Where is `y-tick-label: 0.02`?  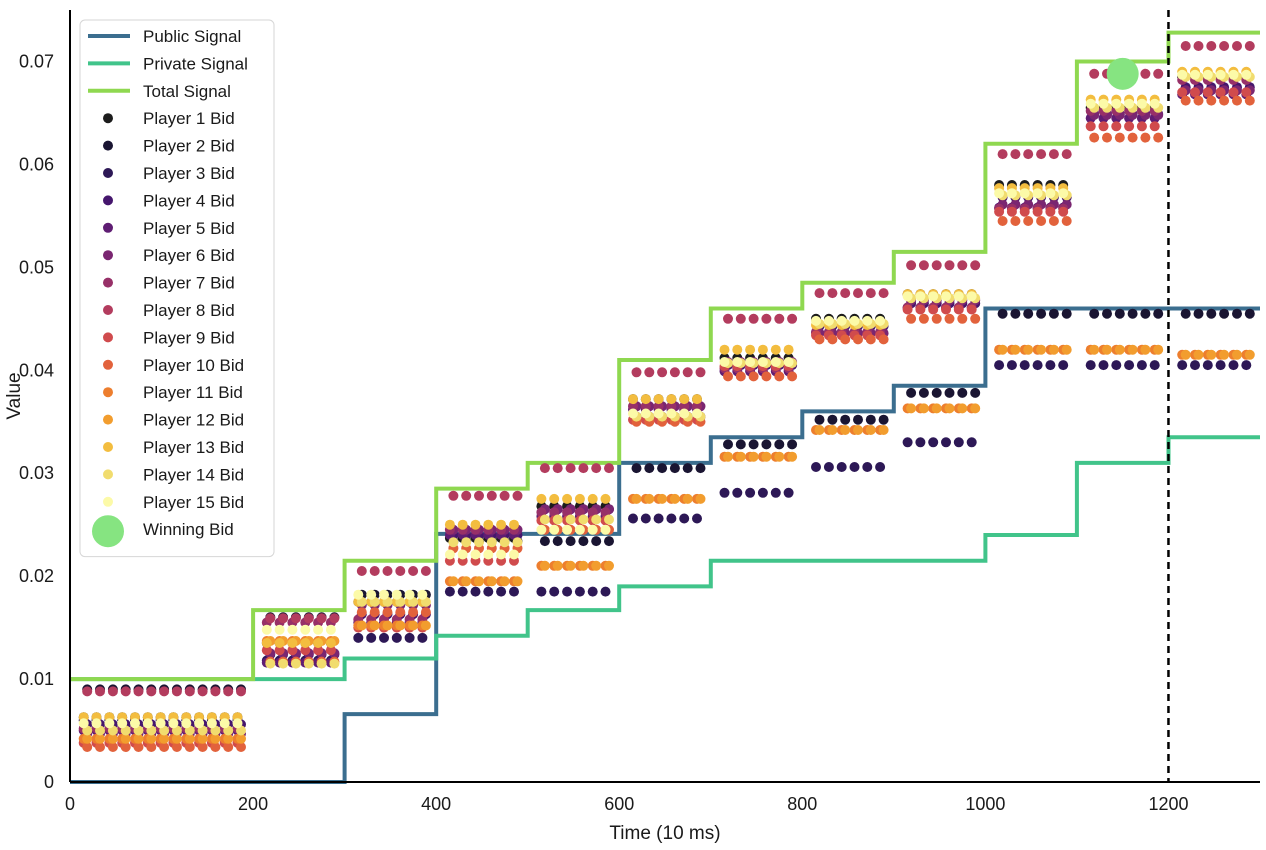
y-tick-label: 0.02 is located at coordinates (36, 576).